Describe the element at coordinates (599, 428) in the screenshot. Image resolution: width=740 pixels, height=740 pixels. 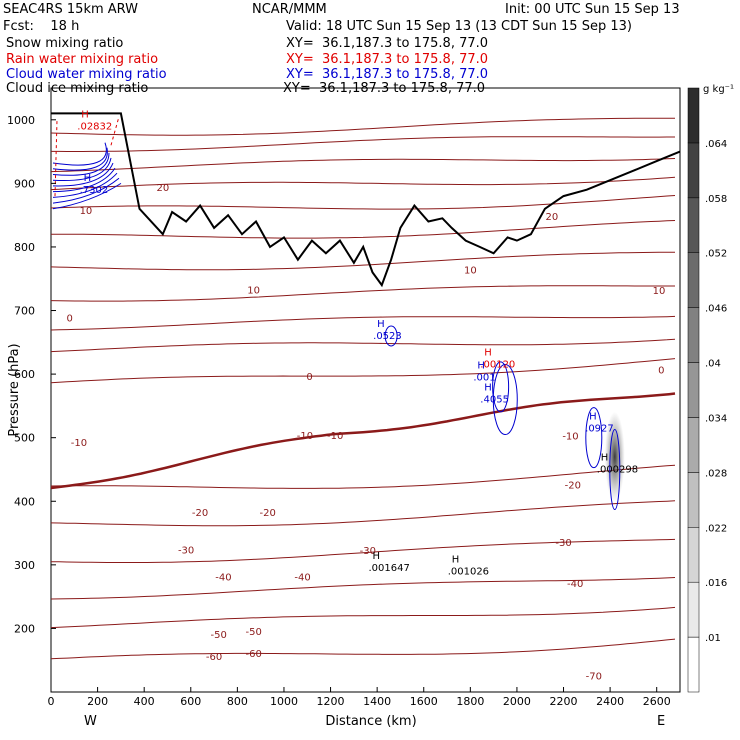
I see `maximum-value: .0927` at that location.